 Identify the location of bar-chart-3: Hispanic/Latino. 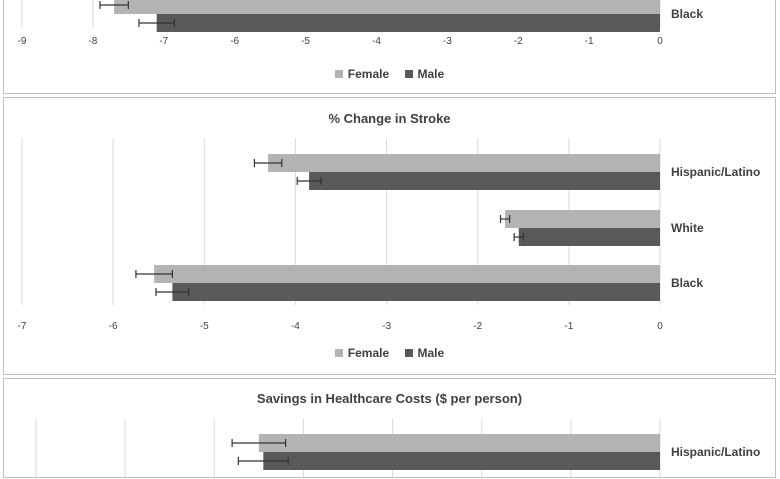
(397, 449).